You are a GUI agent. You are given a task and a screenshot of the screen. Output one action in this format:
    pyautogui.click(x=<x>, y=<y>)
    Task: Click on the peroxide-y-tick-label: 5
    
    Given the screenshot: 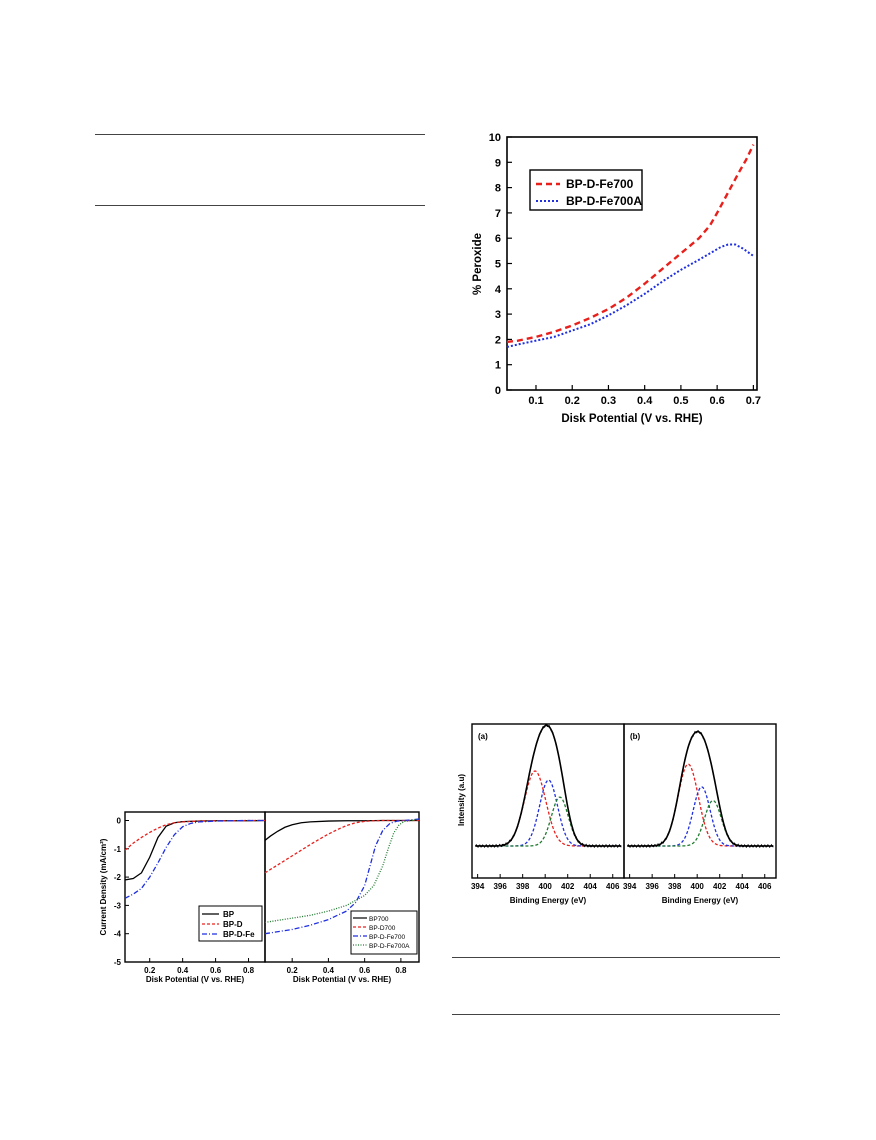 What is the action you would take?
    pyautogui.click(x=498, y=265)
    